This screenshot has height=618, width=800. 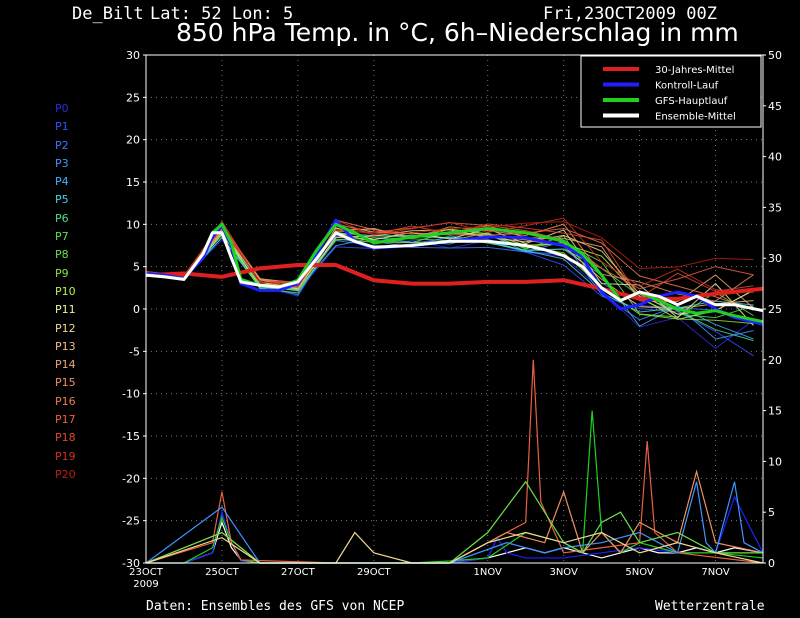 What do you see at coordinates (694, 70) in the screenshot?
I see `legend-label: 30-Jahres-Mittel` at bounding box center [694, 70].